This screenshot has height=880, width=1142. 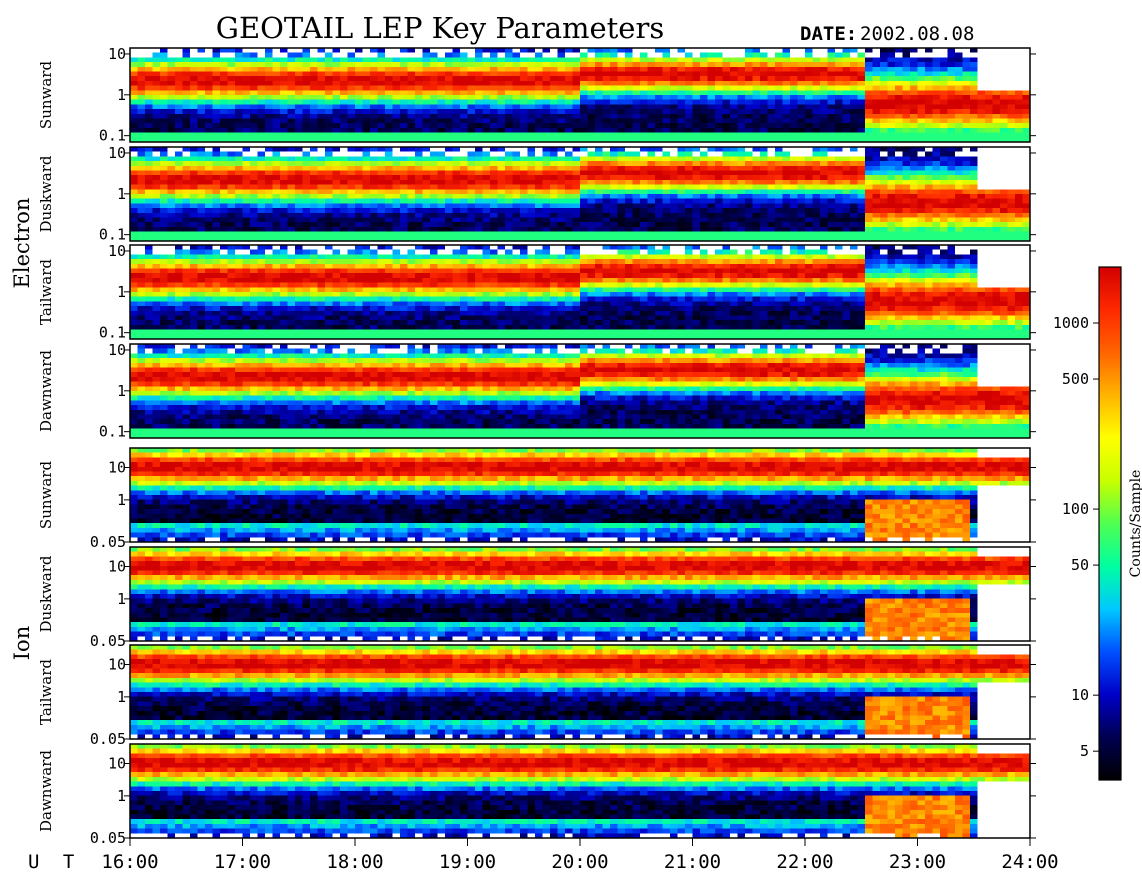 I want to click on panel-label: Duskward, so click(x=46, y=193).